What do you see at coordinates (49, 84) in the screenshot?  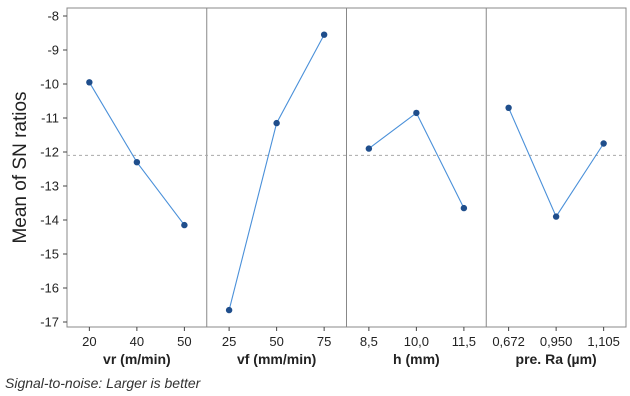 I see `y-tick-label: -10` at bounding box center [49, 84].